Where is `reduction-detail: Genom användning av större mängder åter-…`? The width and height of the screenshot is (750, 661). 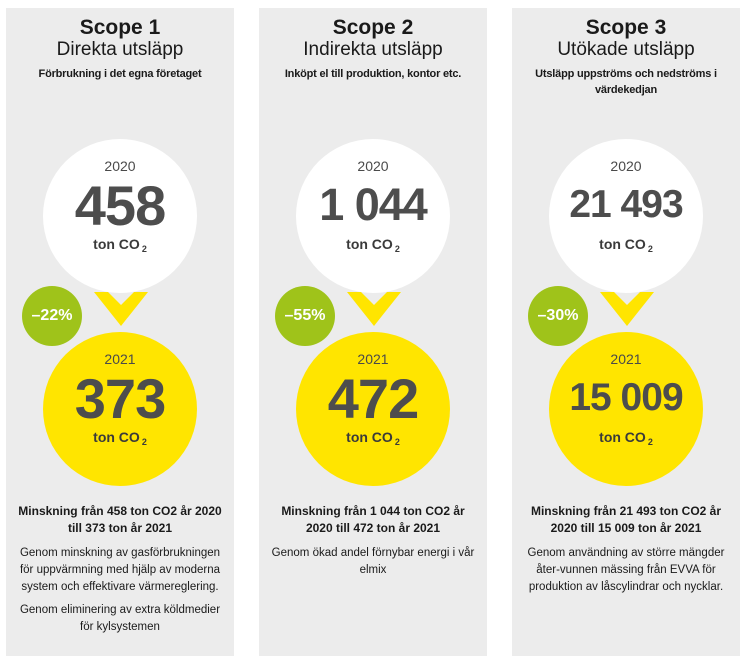
reduction-detail: Genom användning av större mängder åter-… is located at coordinates (626, 570).